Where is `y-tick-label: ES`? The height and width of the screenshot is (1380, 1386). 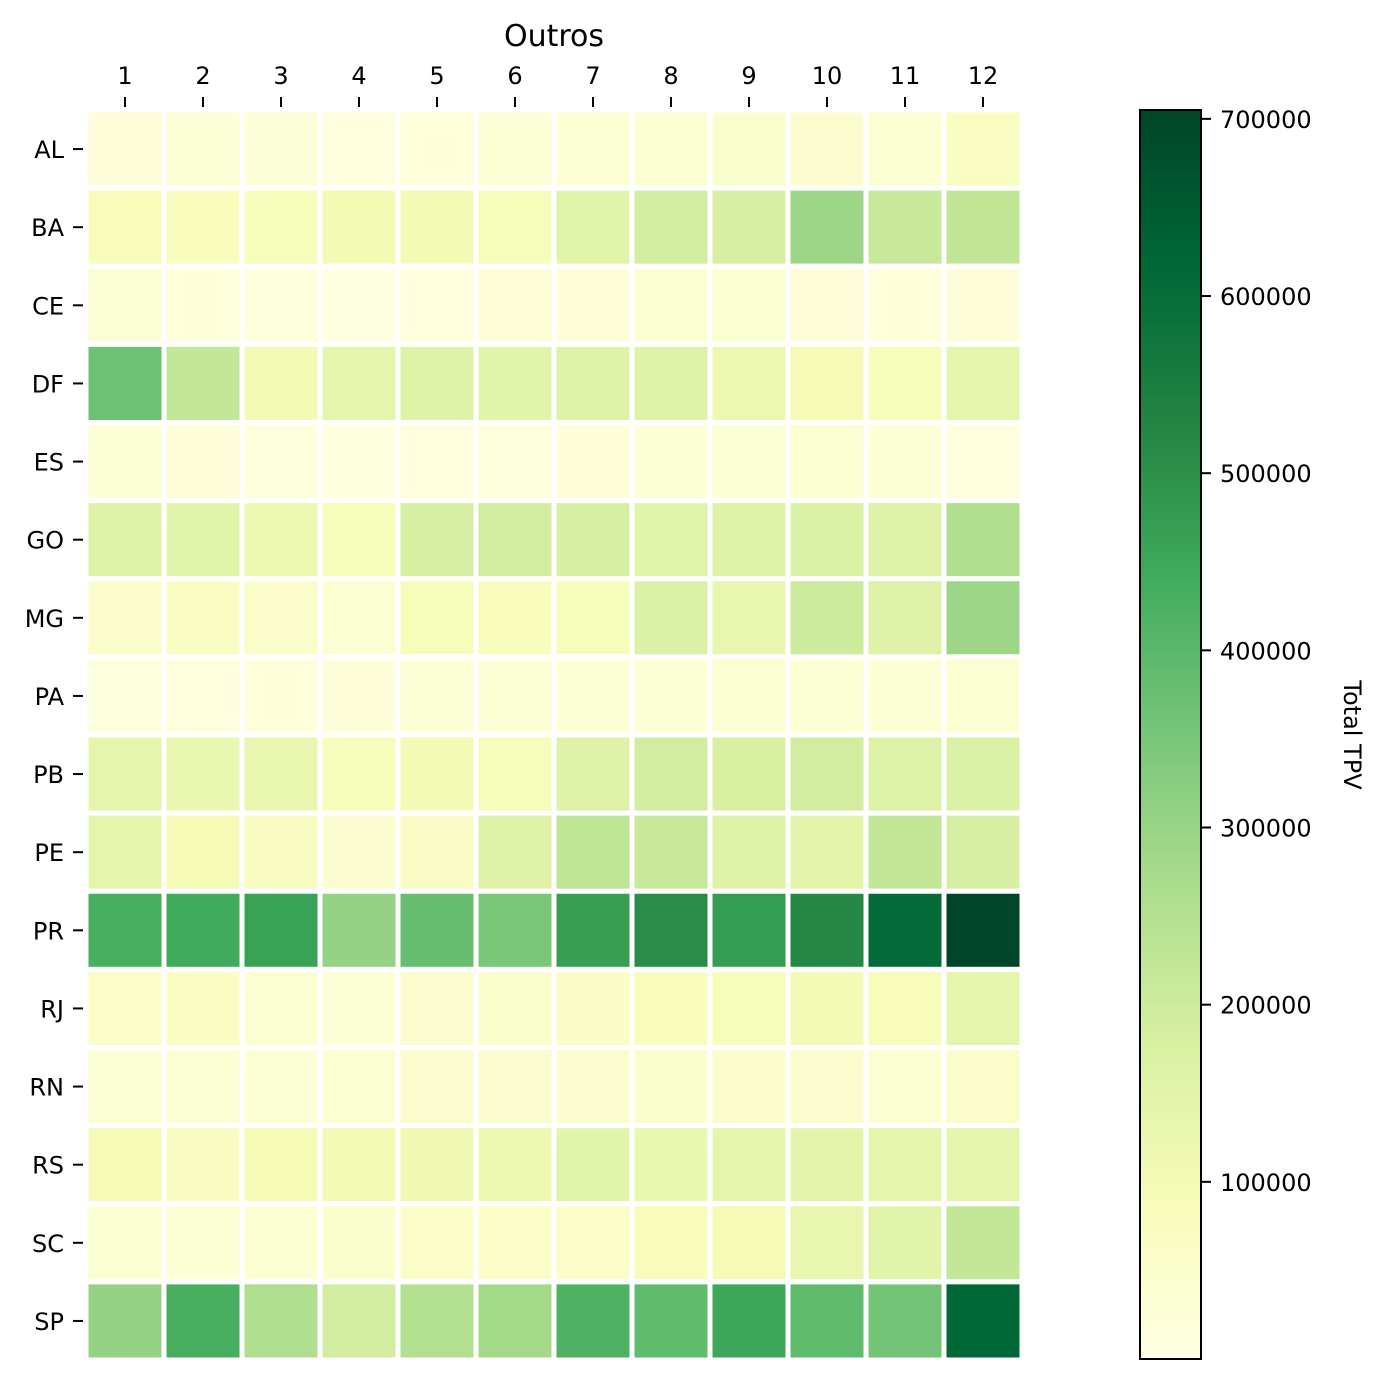 y-tick-label: ES is located at coordinates (49, 463).